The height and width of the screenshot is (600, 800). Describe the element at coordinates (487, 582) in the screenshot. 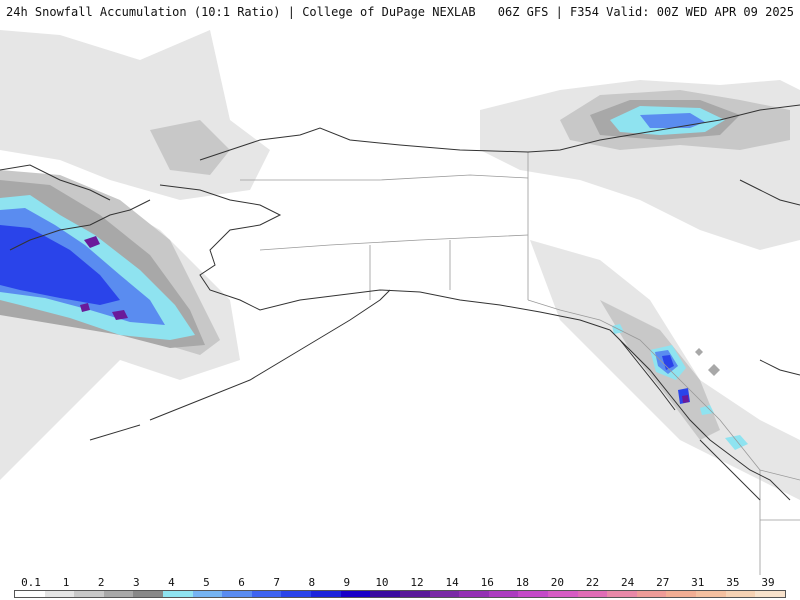

I see `legend-tick-label: 16` at that location.